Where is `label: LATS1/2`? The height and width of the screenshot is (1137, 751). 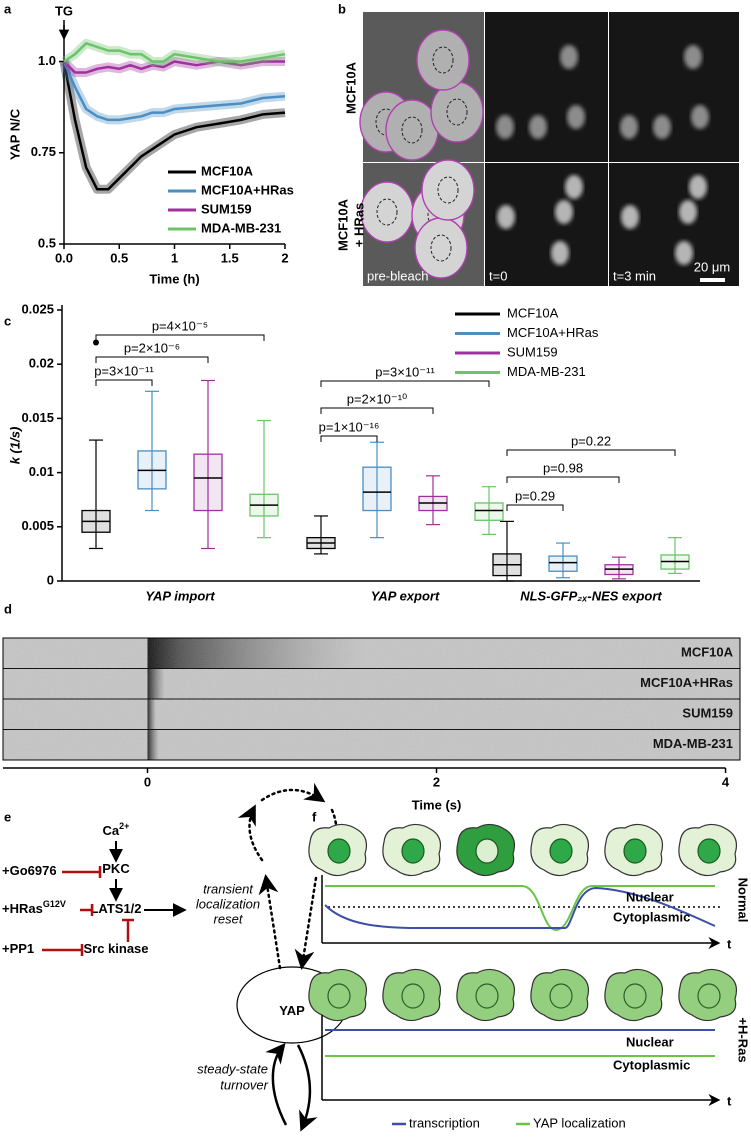
label: LATS1/2 is located at coordinates (115, 908).